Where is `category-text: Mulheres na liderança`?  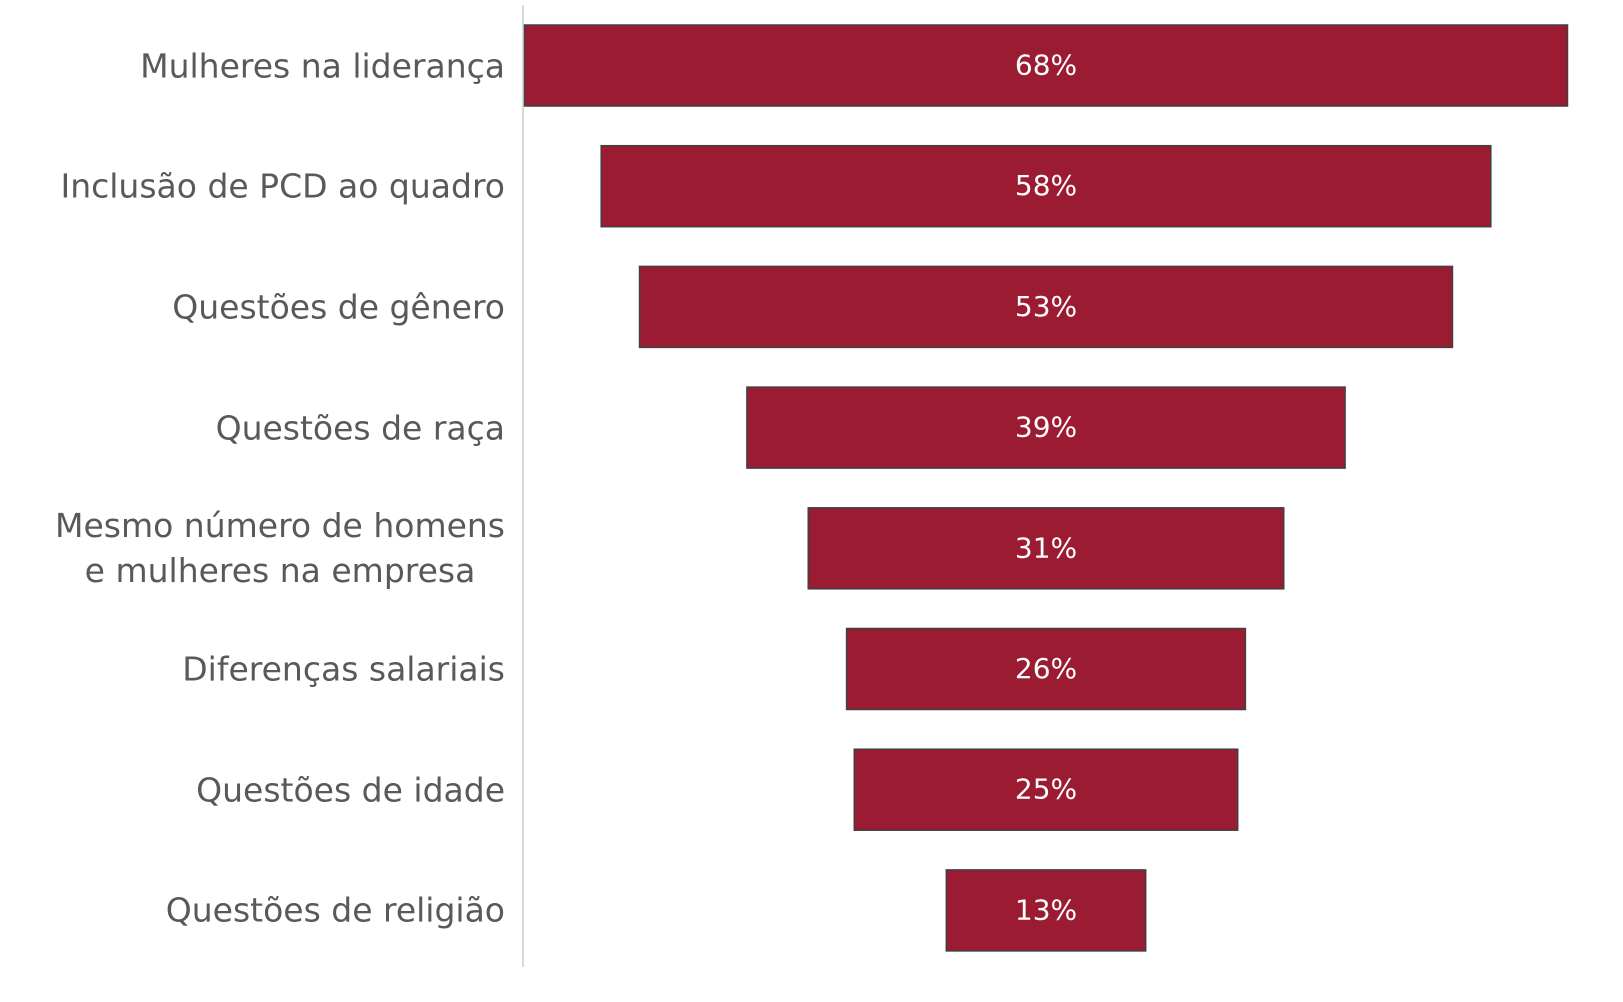
category-text: Mulheres na liderança is located at coordinates (322, 65).